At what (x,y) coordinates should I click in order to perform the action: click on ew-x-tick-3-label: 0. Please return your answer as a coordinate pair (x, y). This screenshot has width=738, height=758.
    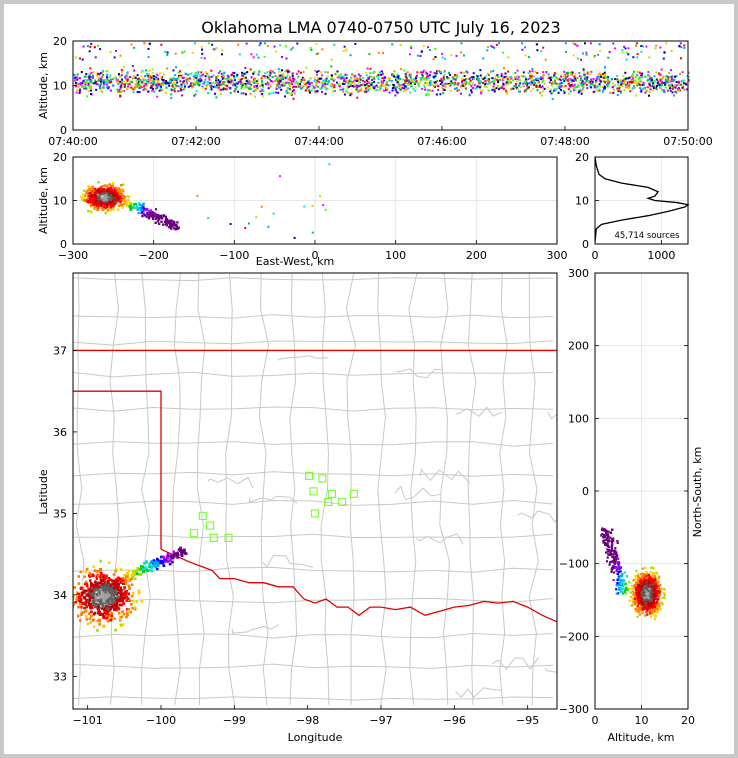
    Looking at the image, I should click on (315, 255).